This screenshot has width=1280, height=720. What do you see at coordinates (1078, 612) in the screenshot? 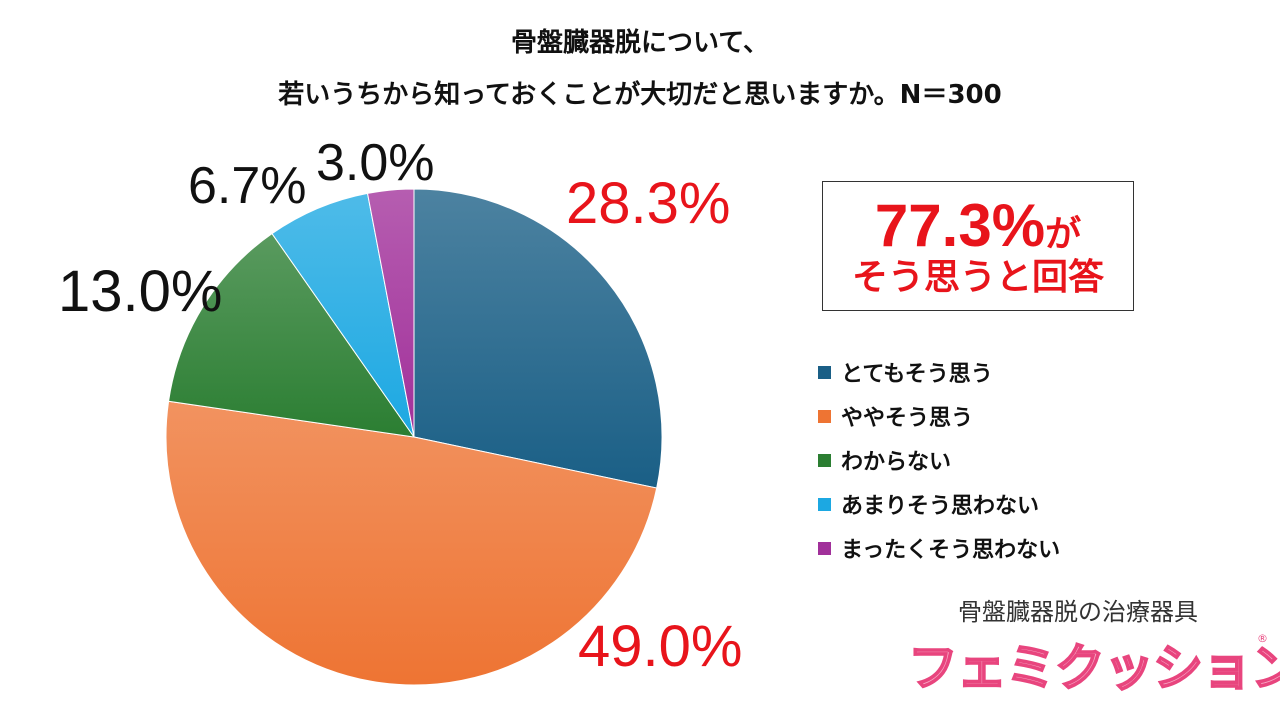
I see `brand-subtitle: 骨盤臓器脱の治療器具` at bounding box center [1078, 612].